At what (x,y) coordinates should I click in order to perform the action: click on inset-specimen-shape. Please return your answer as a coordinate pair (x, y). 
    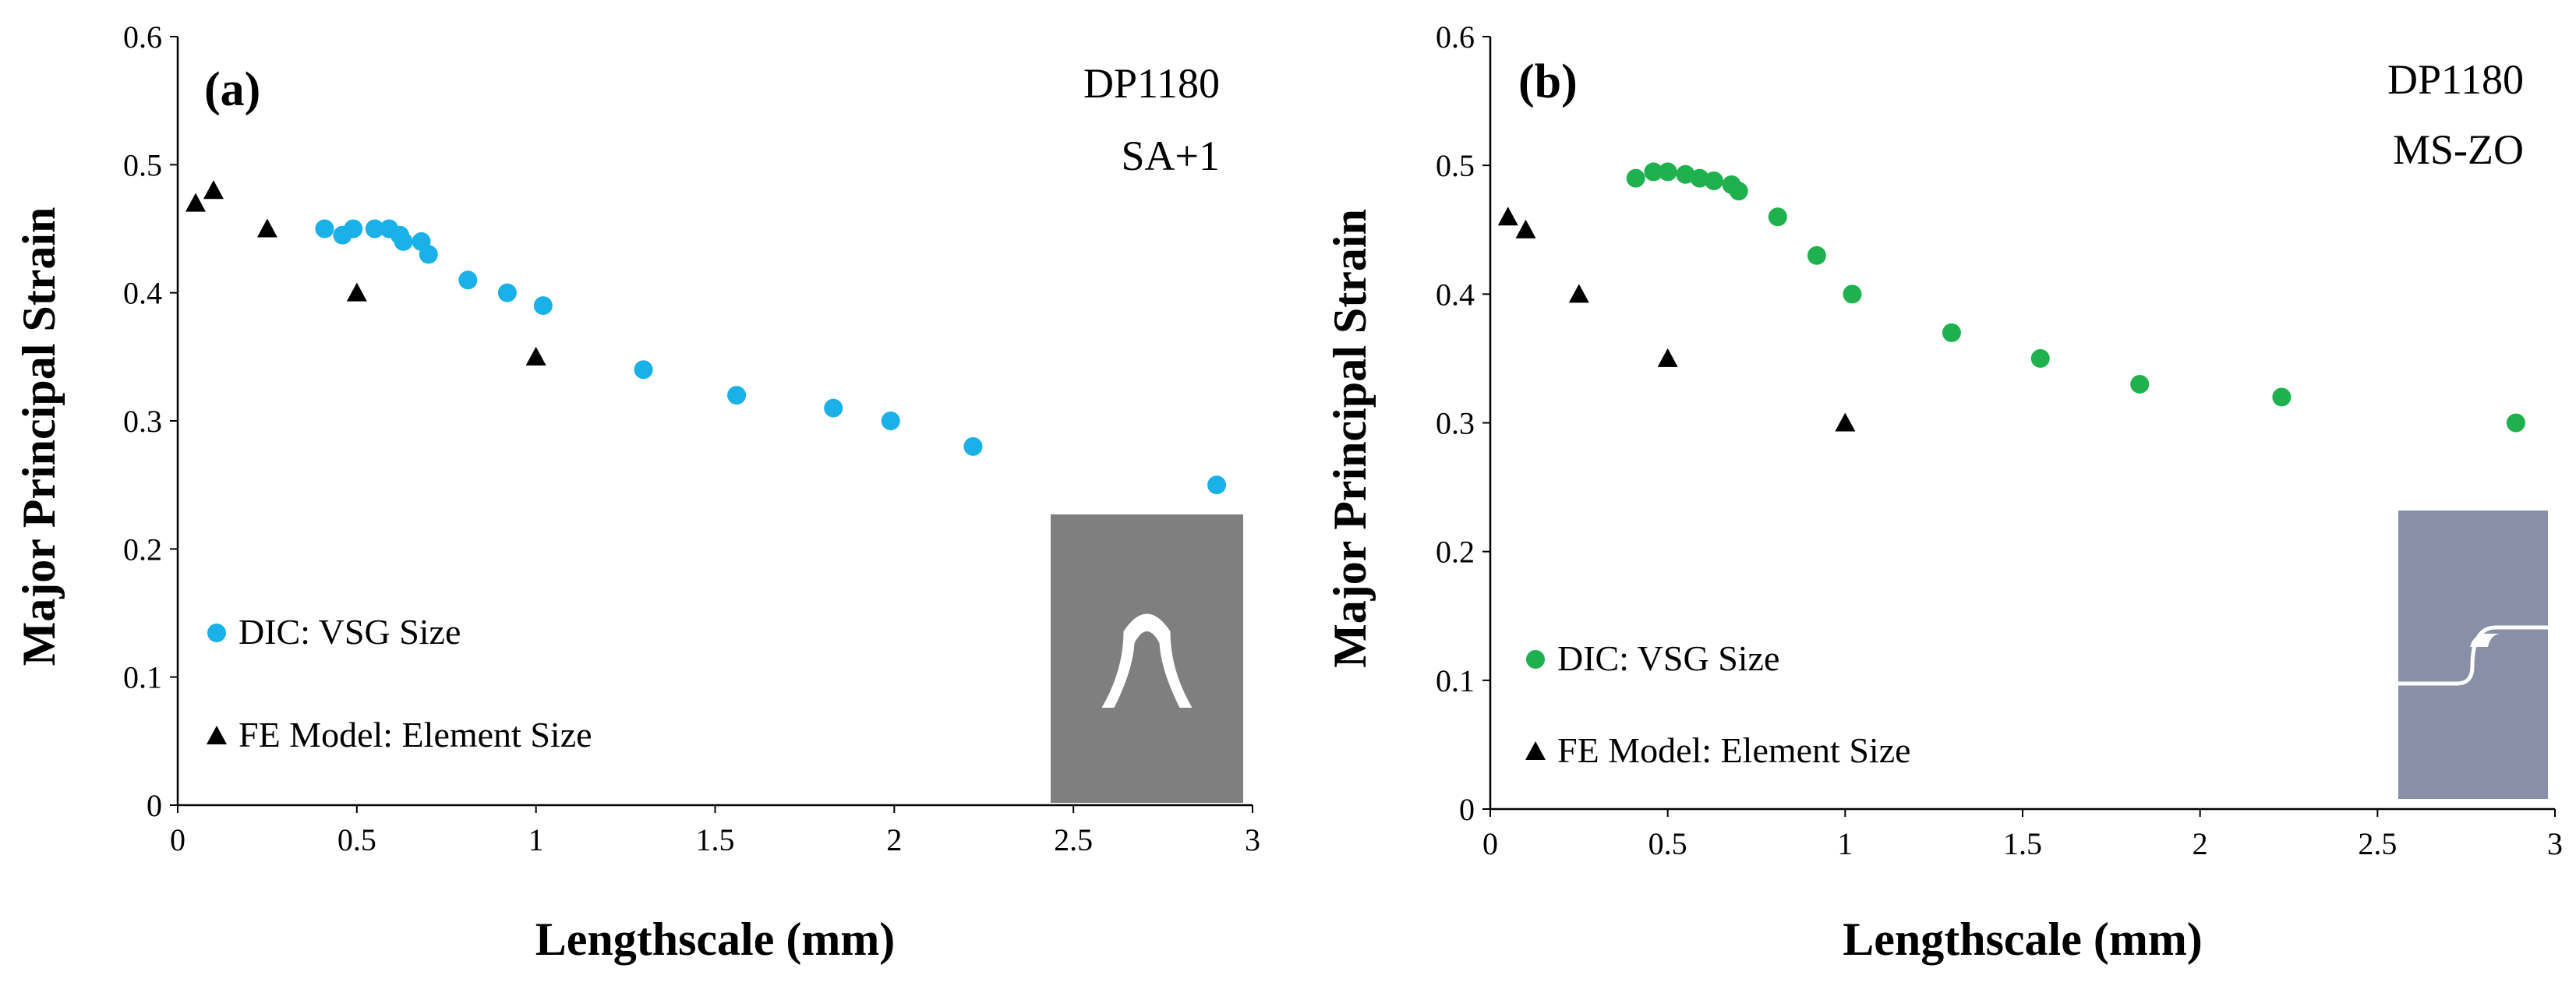
    Looking at the image, I should click on (1147, 661).